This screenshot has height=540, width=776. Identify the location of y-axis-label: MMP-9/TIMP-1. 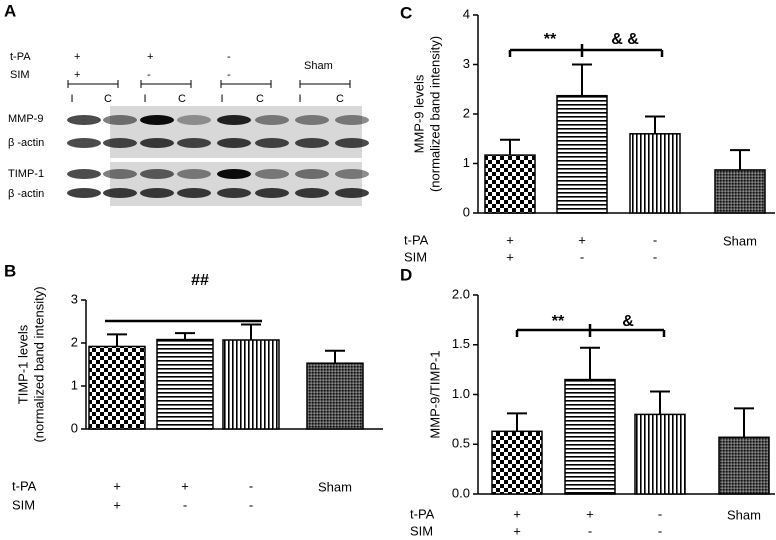
(434, 394).